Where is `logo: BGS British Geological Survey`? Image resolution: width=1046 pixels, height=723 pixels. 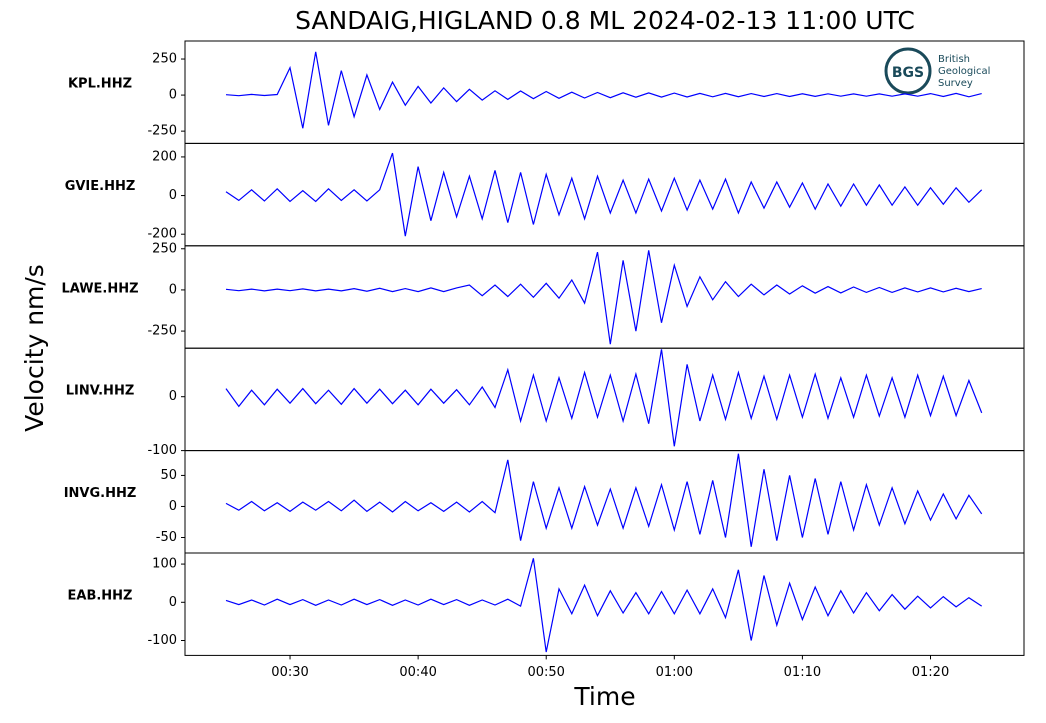
logo: BGS British Geological Survey is located at coordinates (937, 71).